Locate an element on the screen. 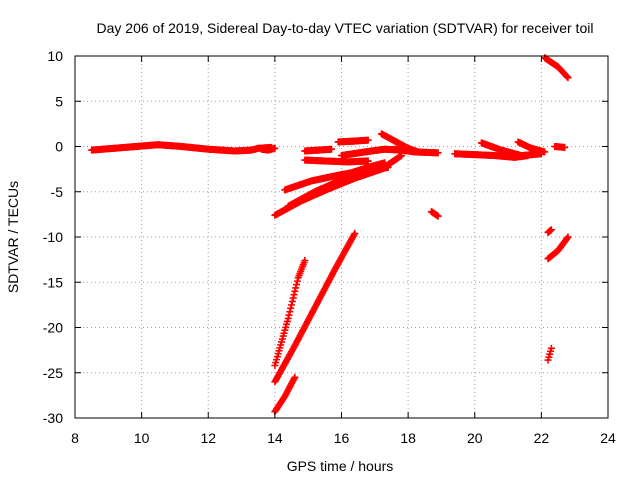 This screenshot has height=480, width=640. x-tick-label: 20 is located at coordinates (475, 438).